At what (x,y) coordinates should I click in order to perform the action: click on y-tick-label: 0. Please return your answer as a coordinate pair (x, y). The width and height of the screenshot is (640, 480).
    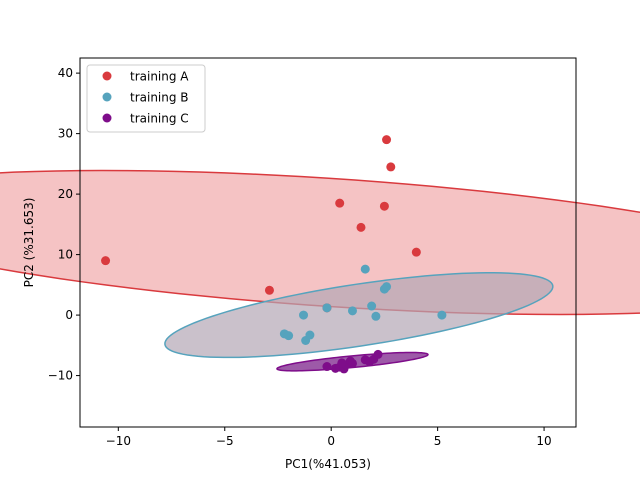
    Looking at the image, I should click on (69, 315).